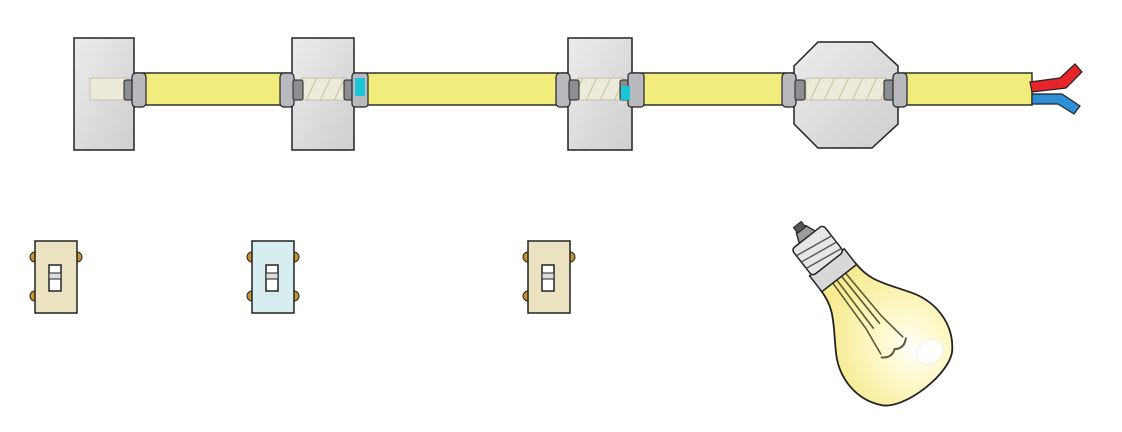  Describe the element at coordinates (636, 90) in the screenshot. I see `cyan-marker` at that location.